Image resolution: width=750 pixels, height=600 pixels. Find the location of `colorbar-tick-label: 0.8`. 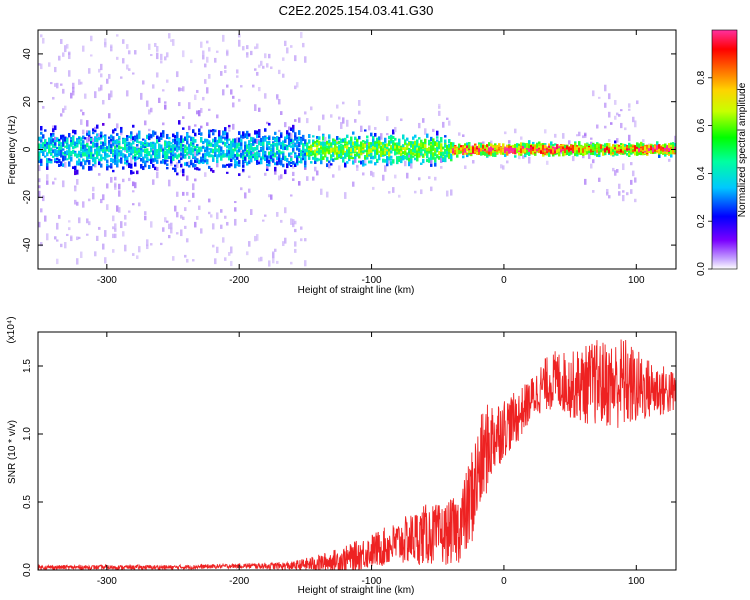

colorbar-tick-label: 0.8 is located at coordinates (701, 77).